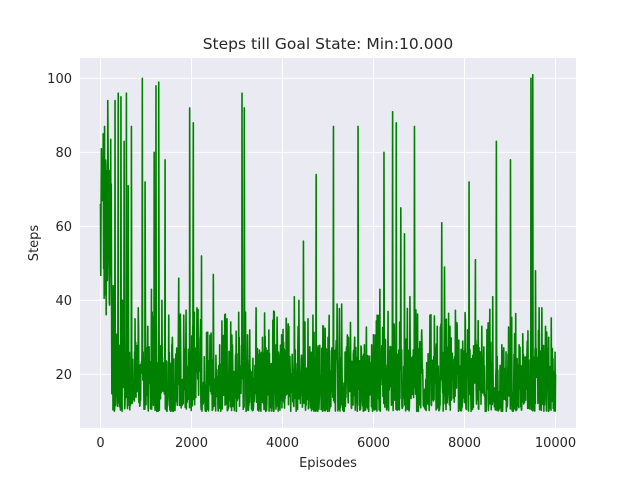 The height and width of the screenshot is (480, 640). I want to click on x-axis-ticks: 0 2000 4000 6000 8000 10000, so click(336, 443).